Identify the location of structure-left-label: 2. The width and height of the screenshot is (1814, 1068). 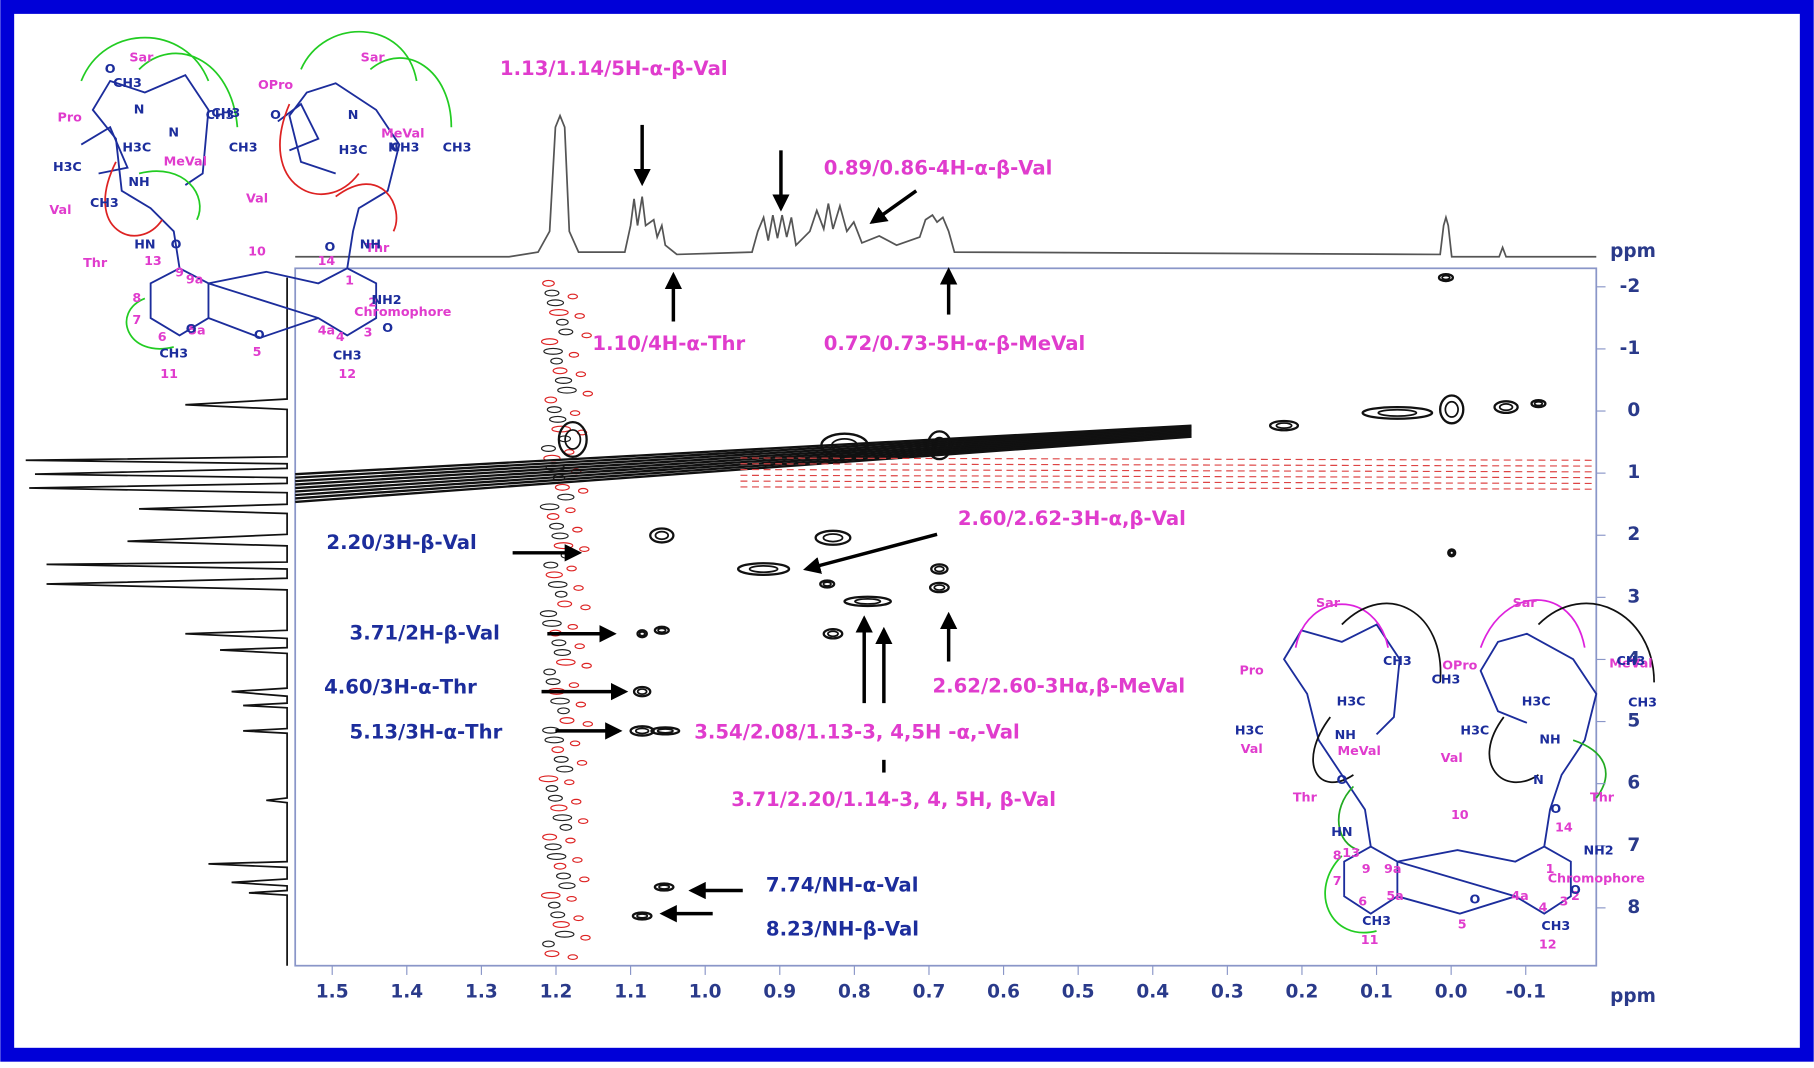
(372, 302).